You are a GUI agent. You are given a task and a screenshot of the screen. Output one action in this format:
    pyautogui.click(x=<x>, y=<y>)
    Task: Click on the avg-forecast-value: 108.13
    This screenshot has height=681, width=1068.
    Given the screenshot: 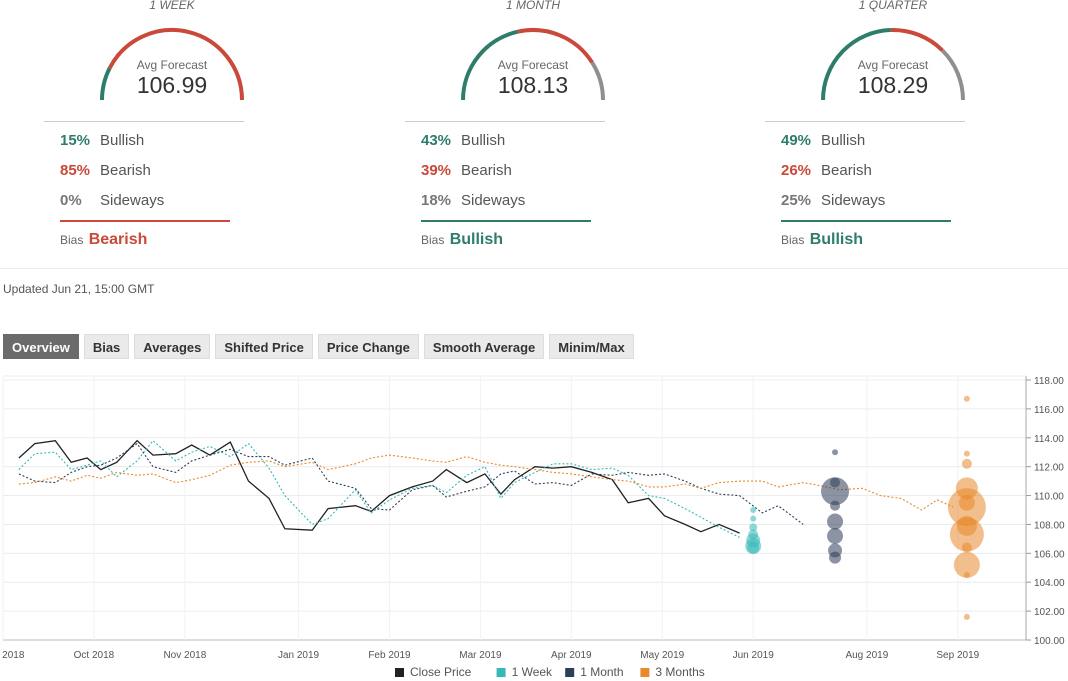 What is the action you would take?
    pyautogui.click(x=533, y=85)
    